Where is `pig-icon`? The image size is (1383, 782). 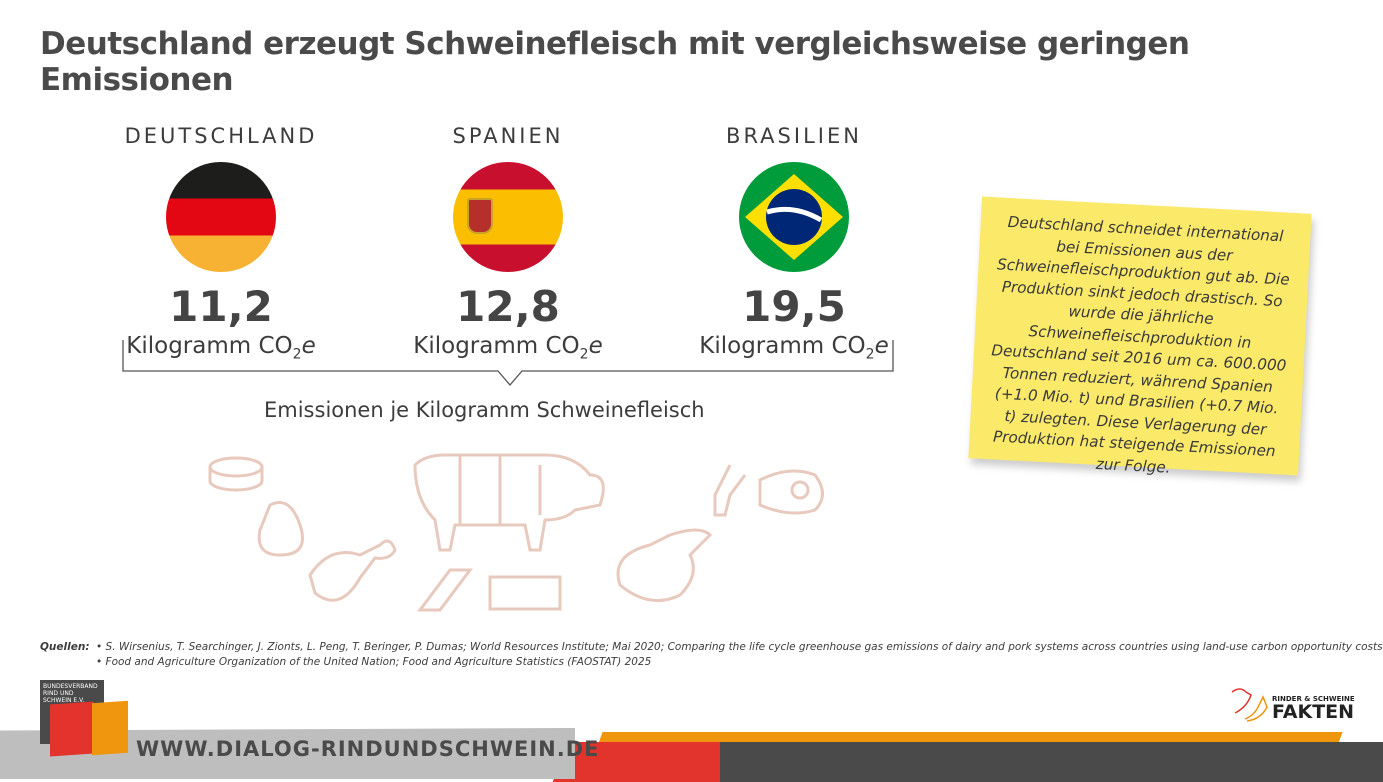 pig-icon is located at coordinates (509, 502).